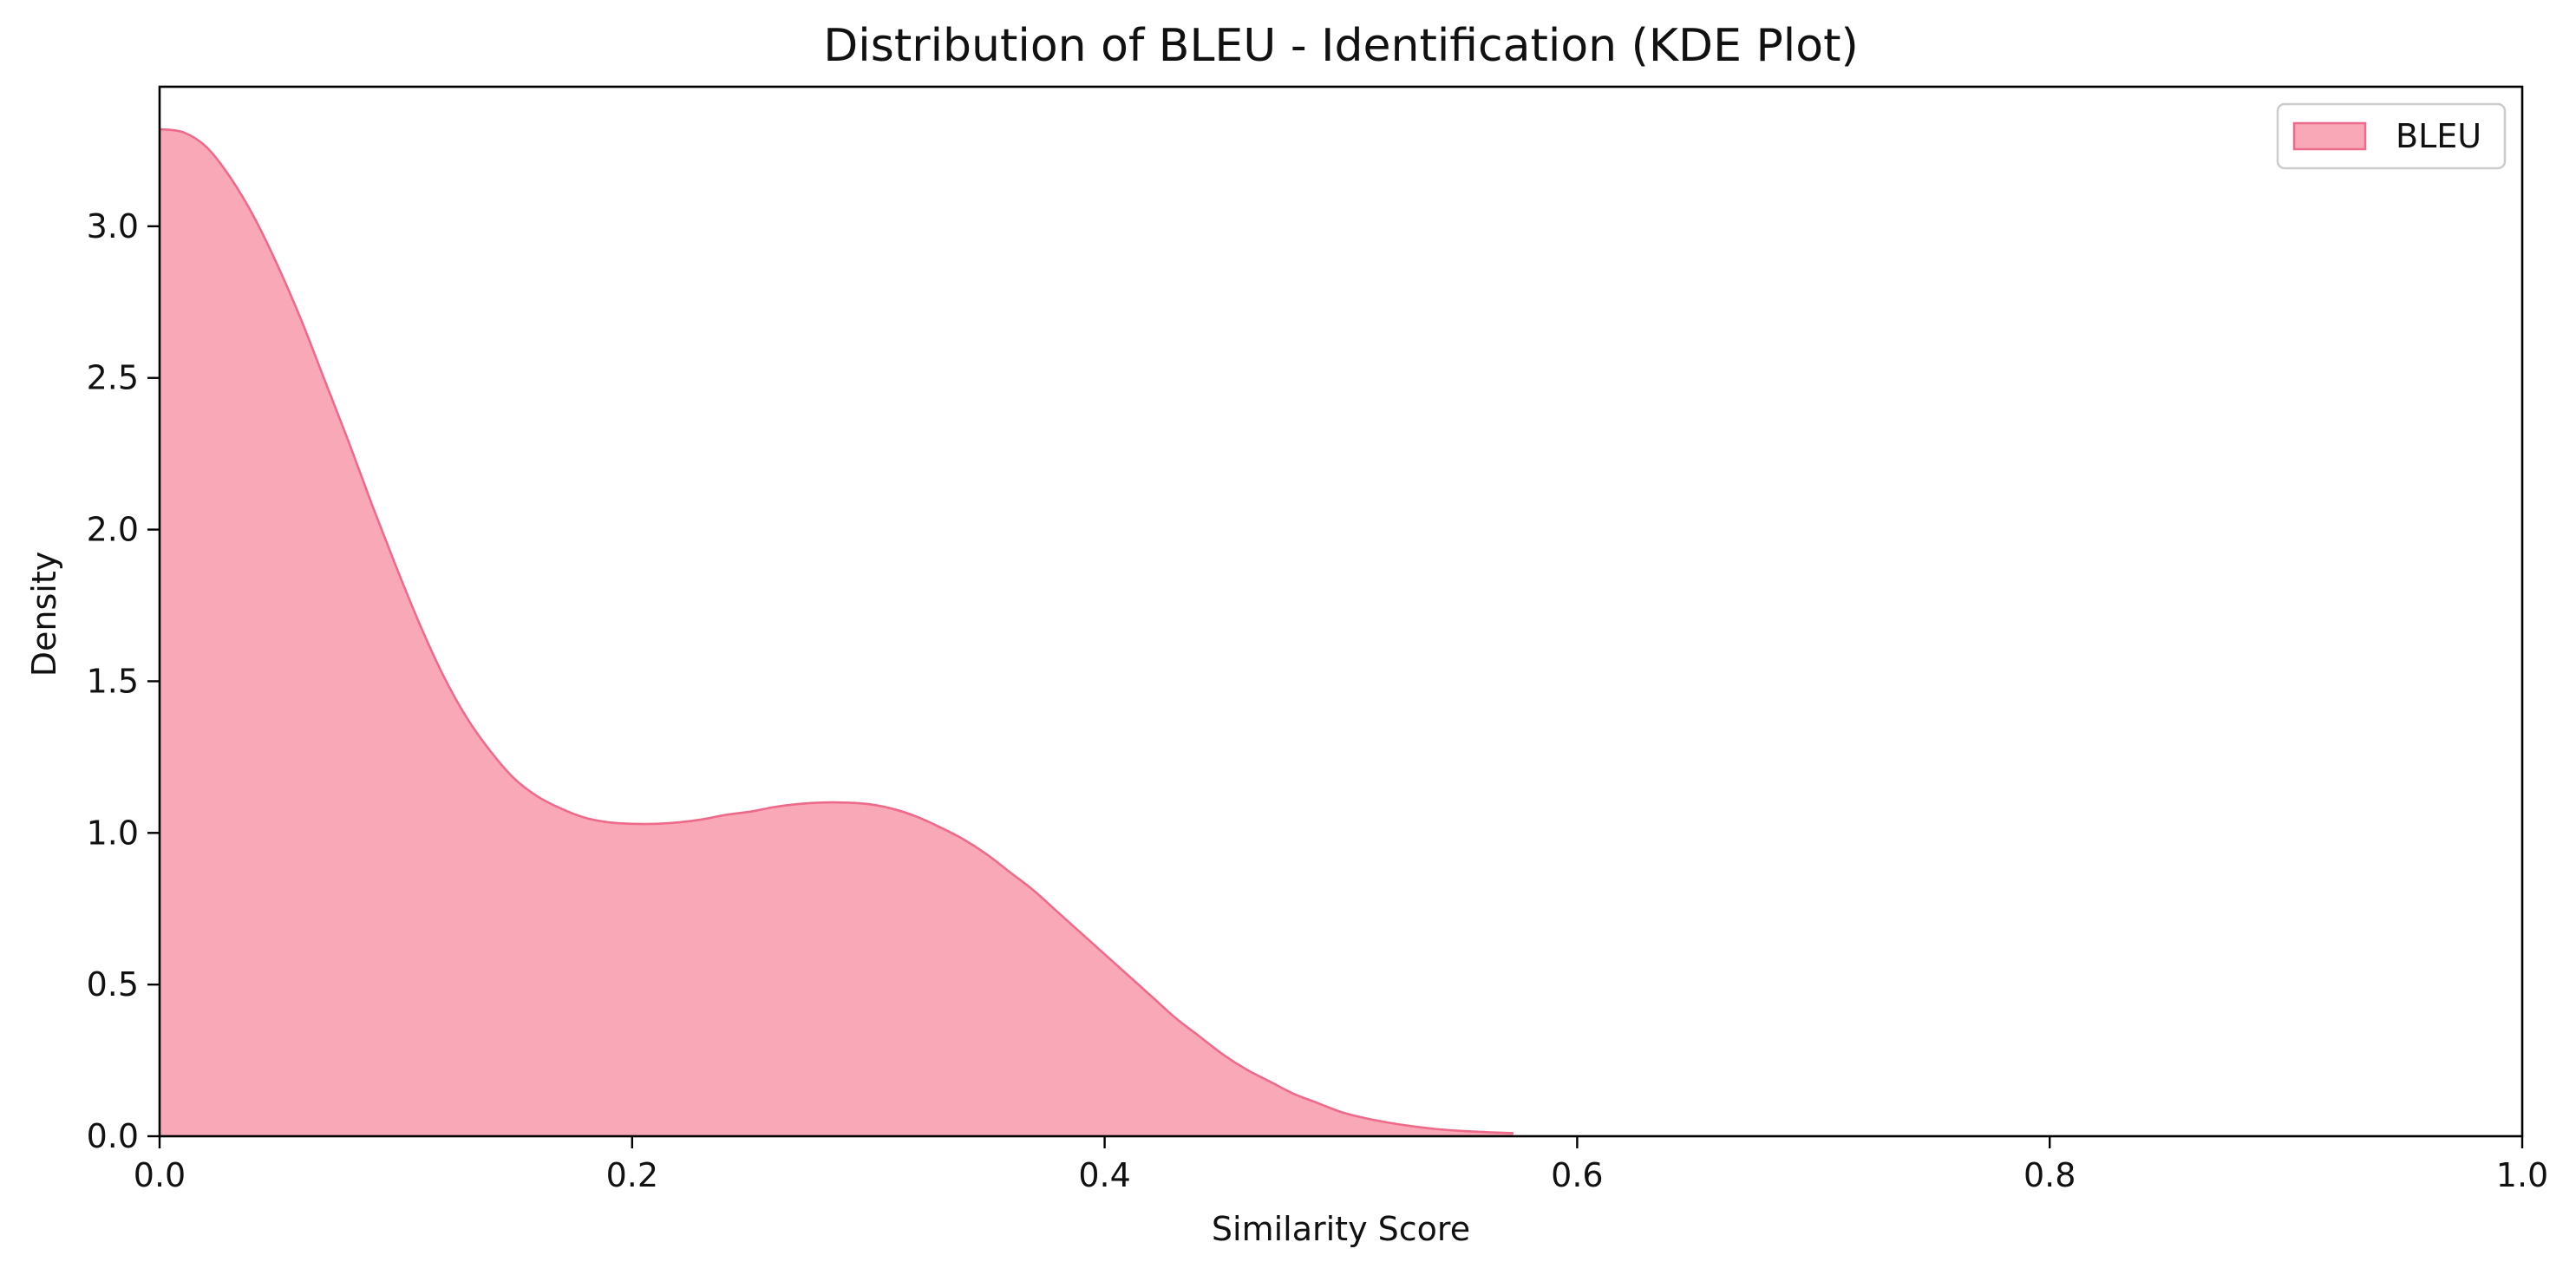 Image resolution: width=2576 pixels, height=1275 pixels. What do you see at coordinates (44, 614) in the screenshot?
I see `y-axis-label: Density` at bounding box center [44, 614].